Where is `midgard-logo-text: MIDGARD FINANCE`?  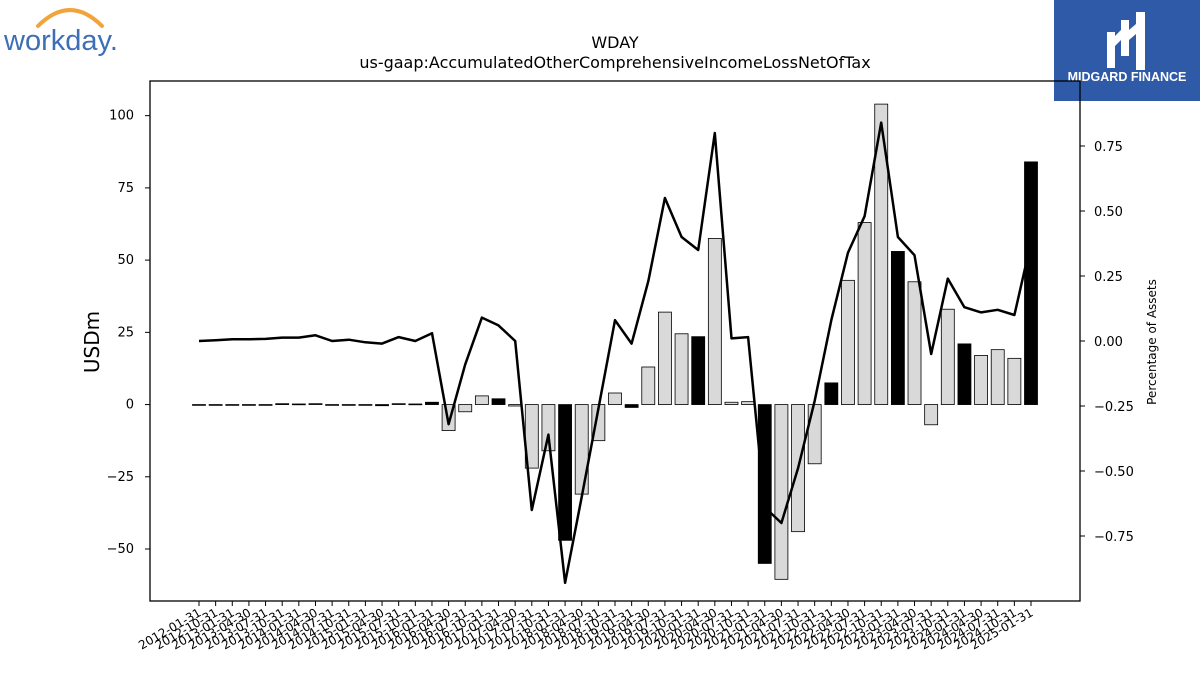 midgard-logo-text: MIDGARD FINANCE is located at coordinates (1127, 77).